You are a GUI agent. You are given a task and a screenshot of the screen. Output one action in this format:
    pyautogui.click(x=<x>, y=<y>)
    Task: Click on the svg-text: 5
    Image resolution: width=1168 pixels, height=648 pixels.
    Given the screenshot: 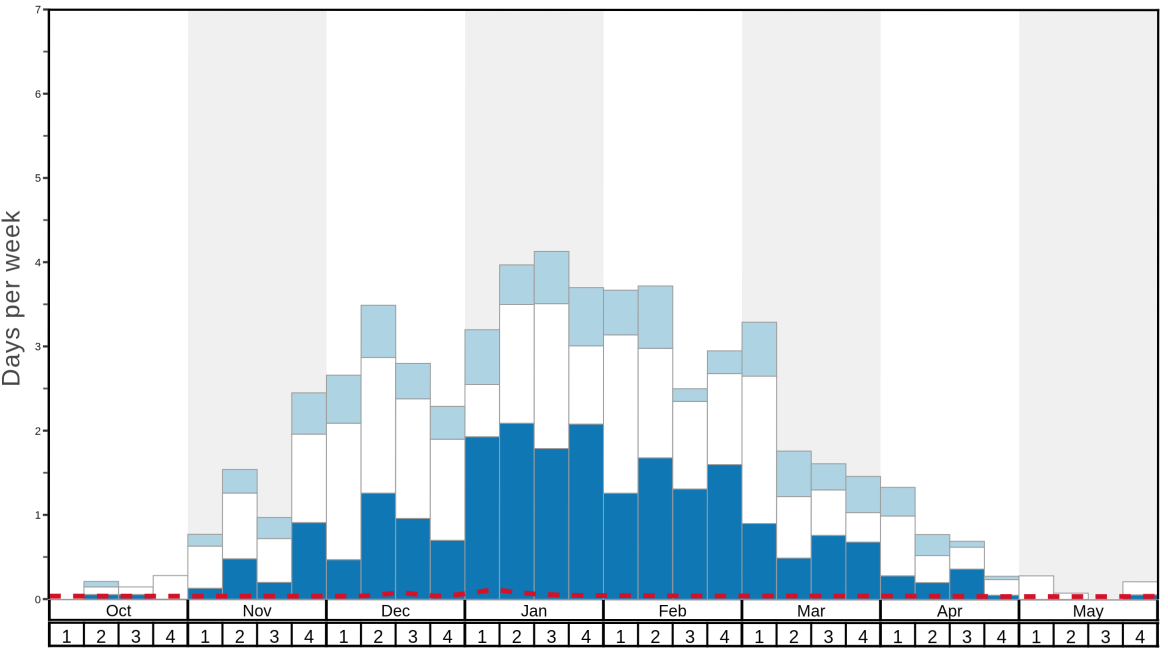 What is the action you would take?
    pyautogui.click(x=38, y=179)
    